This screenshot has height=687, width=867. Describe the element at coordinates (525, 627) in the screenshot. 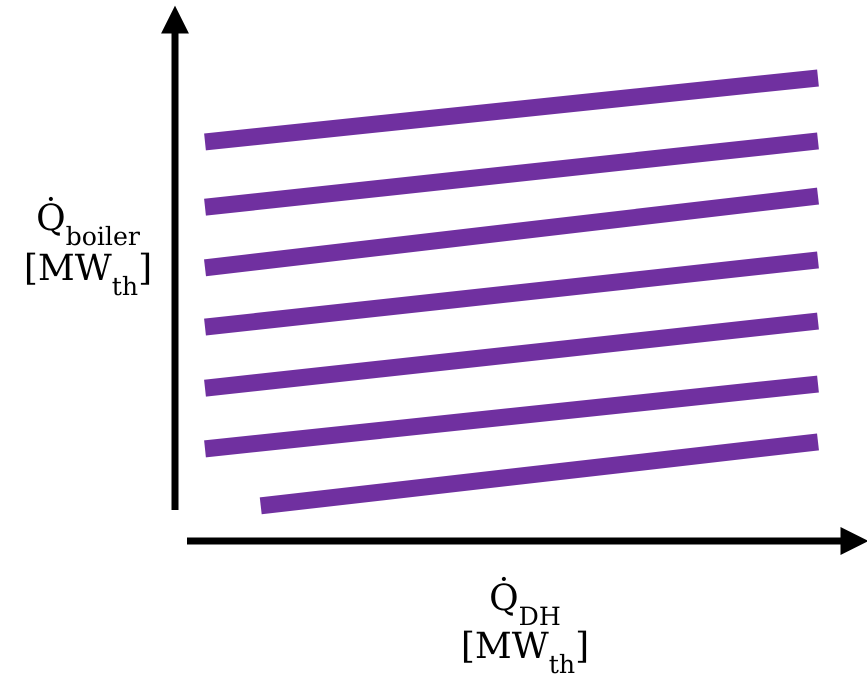

I see `x-axis-title: Q̇$_{DH}$ [MW$_{th}$]` at that location.